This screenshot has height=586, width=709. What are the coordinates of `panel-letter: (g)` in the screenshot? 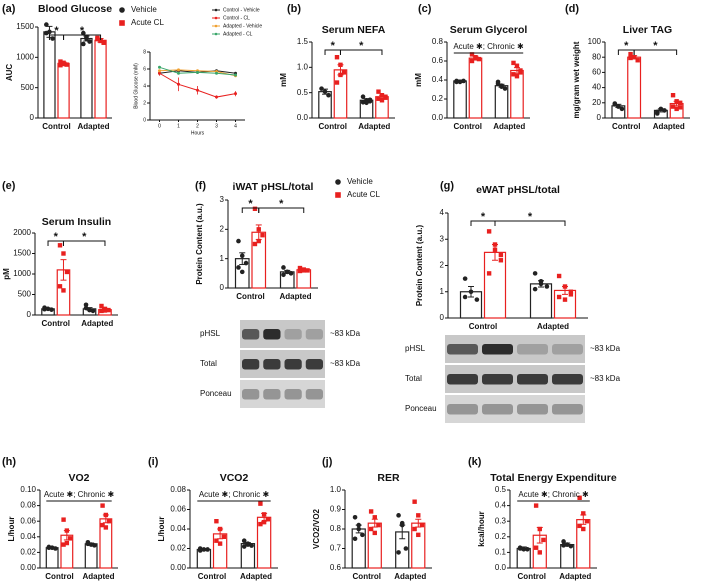 It's located at (447, 186).